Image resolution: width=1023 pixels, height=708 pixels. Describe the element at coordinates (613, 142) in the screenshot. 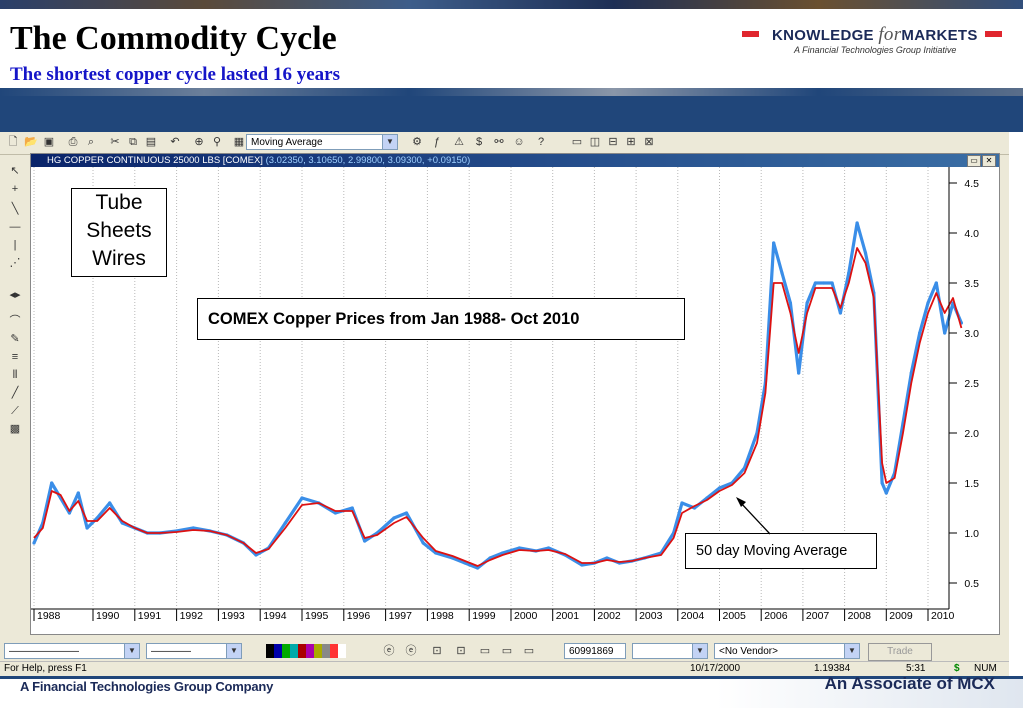

I see `split-horizontal-icon: ⊟` at that location.